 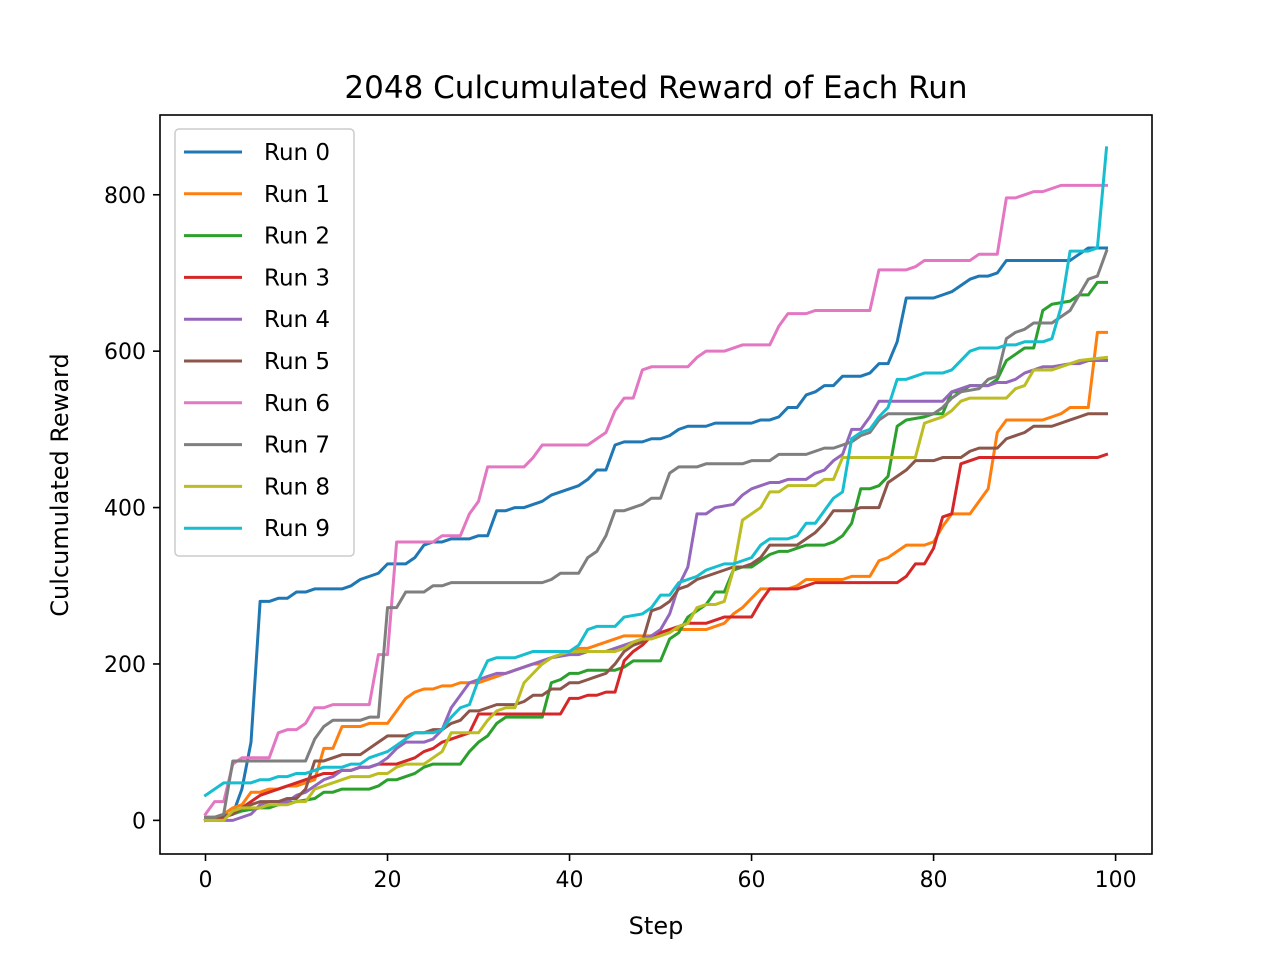 I want to click on y-axis-label: Culcumulated Reward, so click(x=60, y=484).